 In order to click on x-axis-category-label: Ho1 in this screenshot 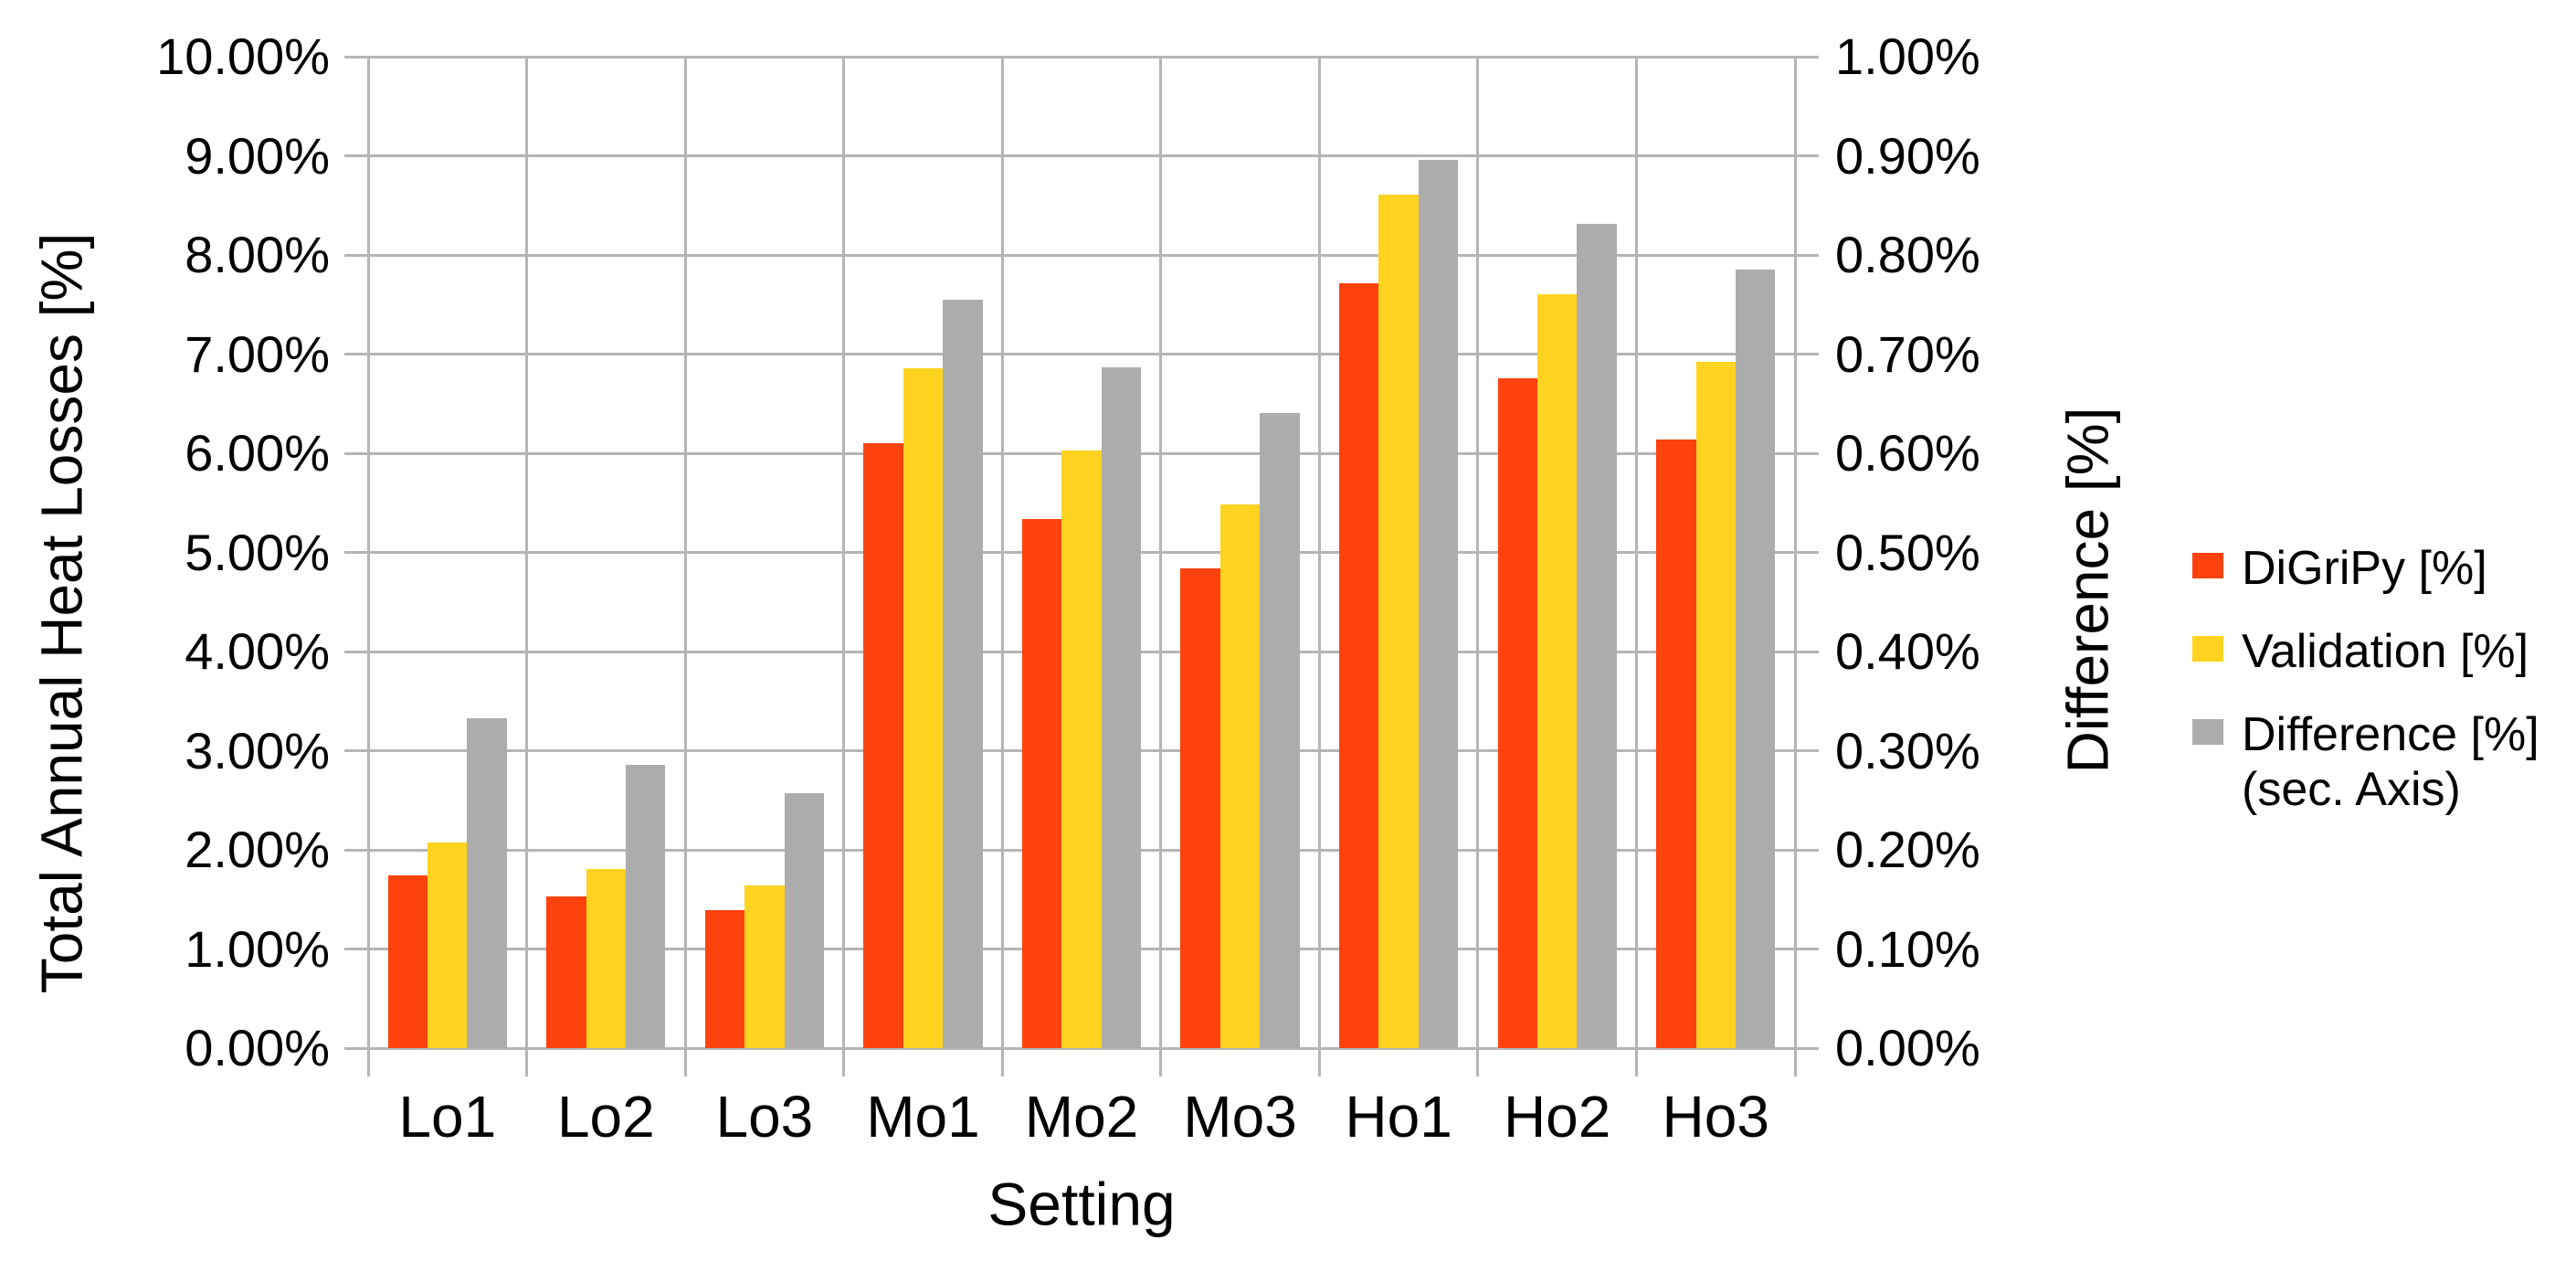, I will do `click(1398, 1117)`.